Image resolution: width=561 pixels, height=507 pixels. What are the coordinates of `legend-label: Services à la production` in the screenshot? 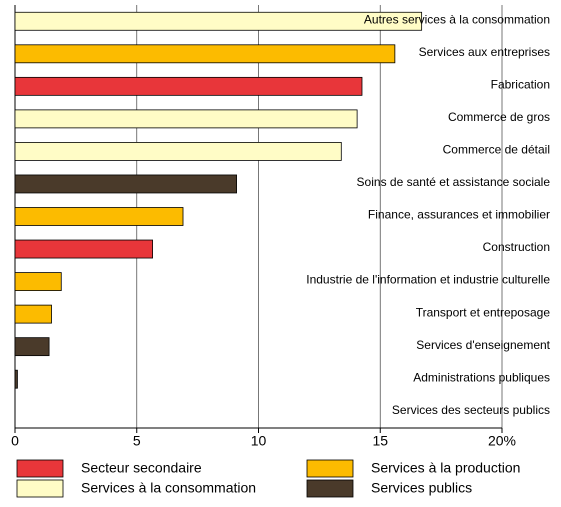 It's located at (445, 468).